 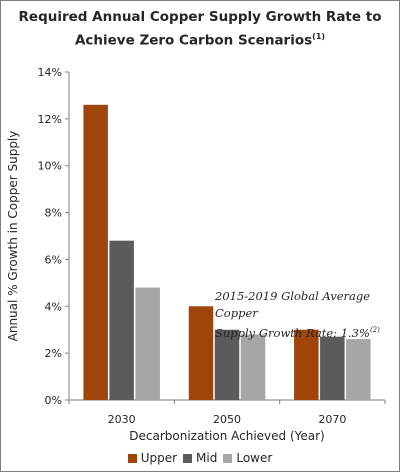 What do you see at coordinates (358, 369) in the screenshot?
I see `bar-lower-2070` at bounding box center [358, 369].